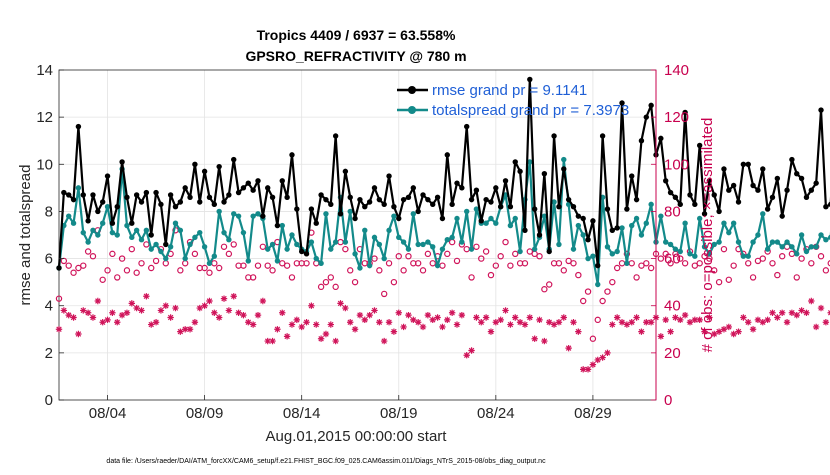  Describe the element at coordinates (205, 413) in the screenshot. I see `x-tick-label: 08/09` at that location.